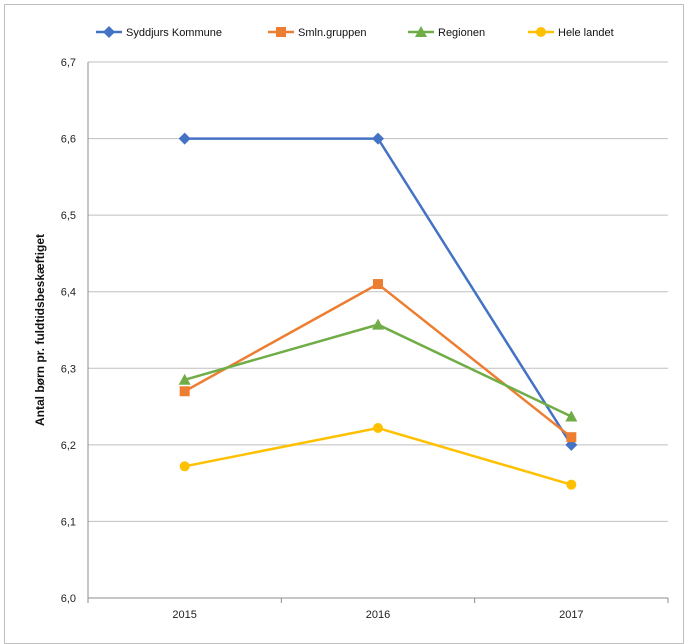 Image resolution: width=688 pixels, height=644 pixels. I want to click on y-tick-label: 6,2, so click(68, 446).